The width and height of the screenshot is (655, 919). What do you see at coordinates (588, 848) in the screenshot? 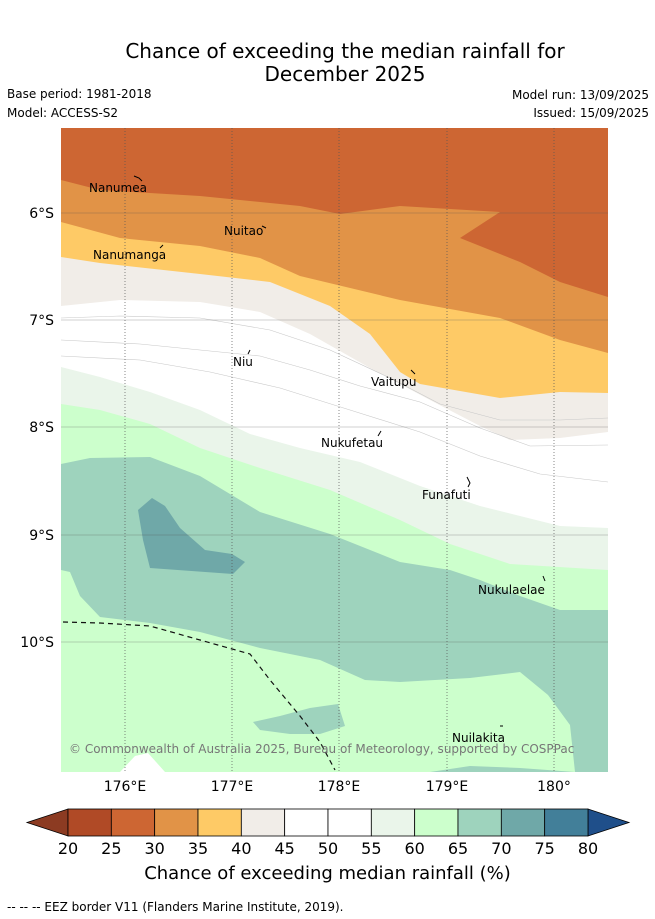
I see `colorbar-tick: 80` at bounding box center [588, 848].